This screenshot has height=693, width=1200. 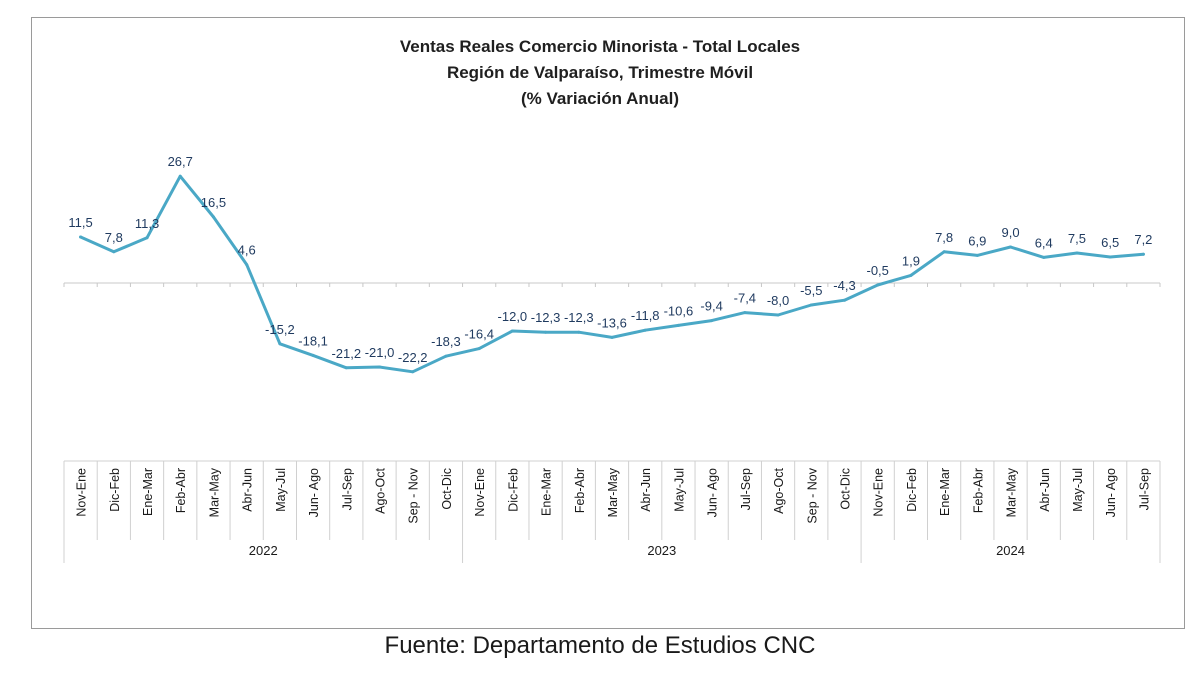 I want to click on data-label: 7,5, so click(x=1077, y=238).